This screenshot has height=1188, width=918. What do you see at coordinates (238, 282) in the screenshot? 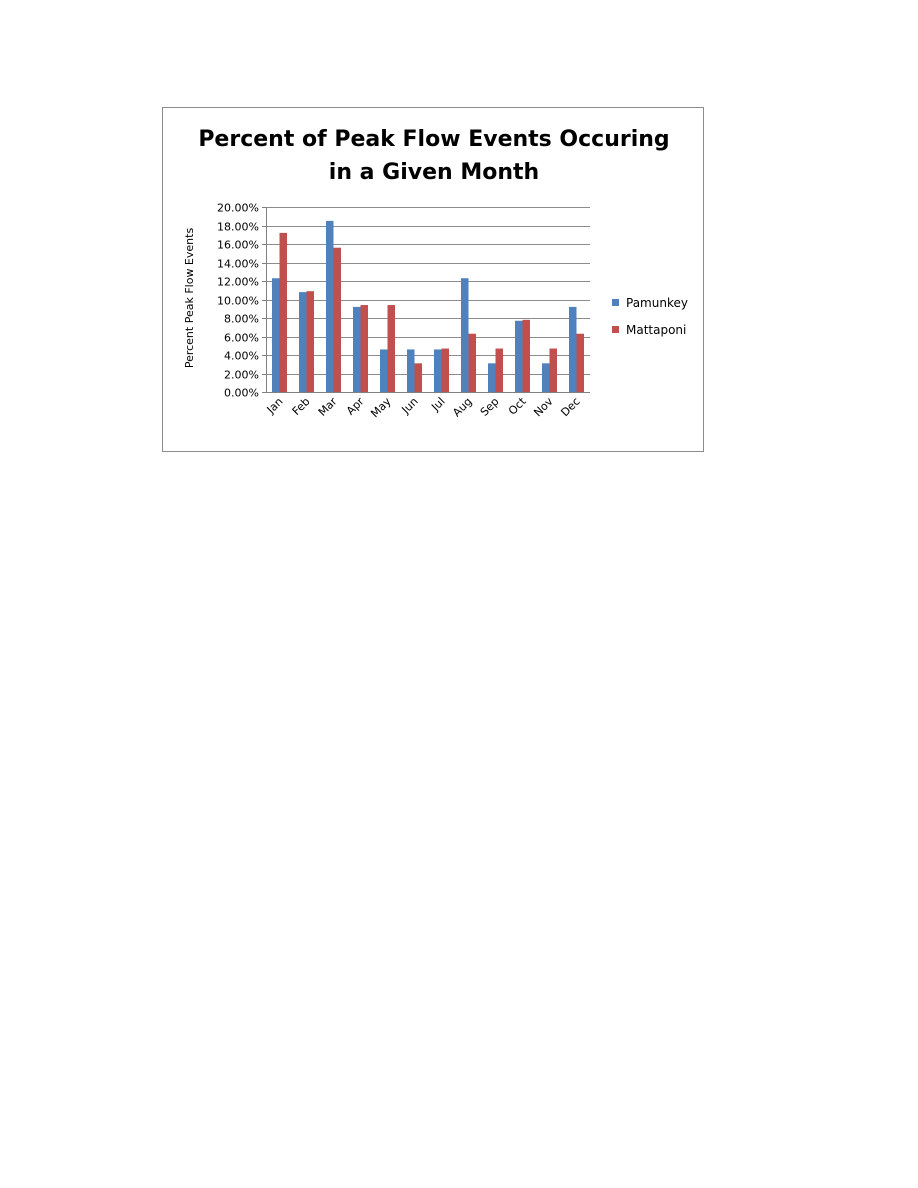
I see `y-tick-label: 12.00%` at bounding box center [238, 282].